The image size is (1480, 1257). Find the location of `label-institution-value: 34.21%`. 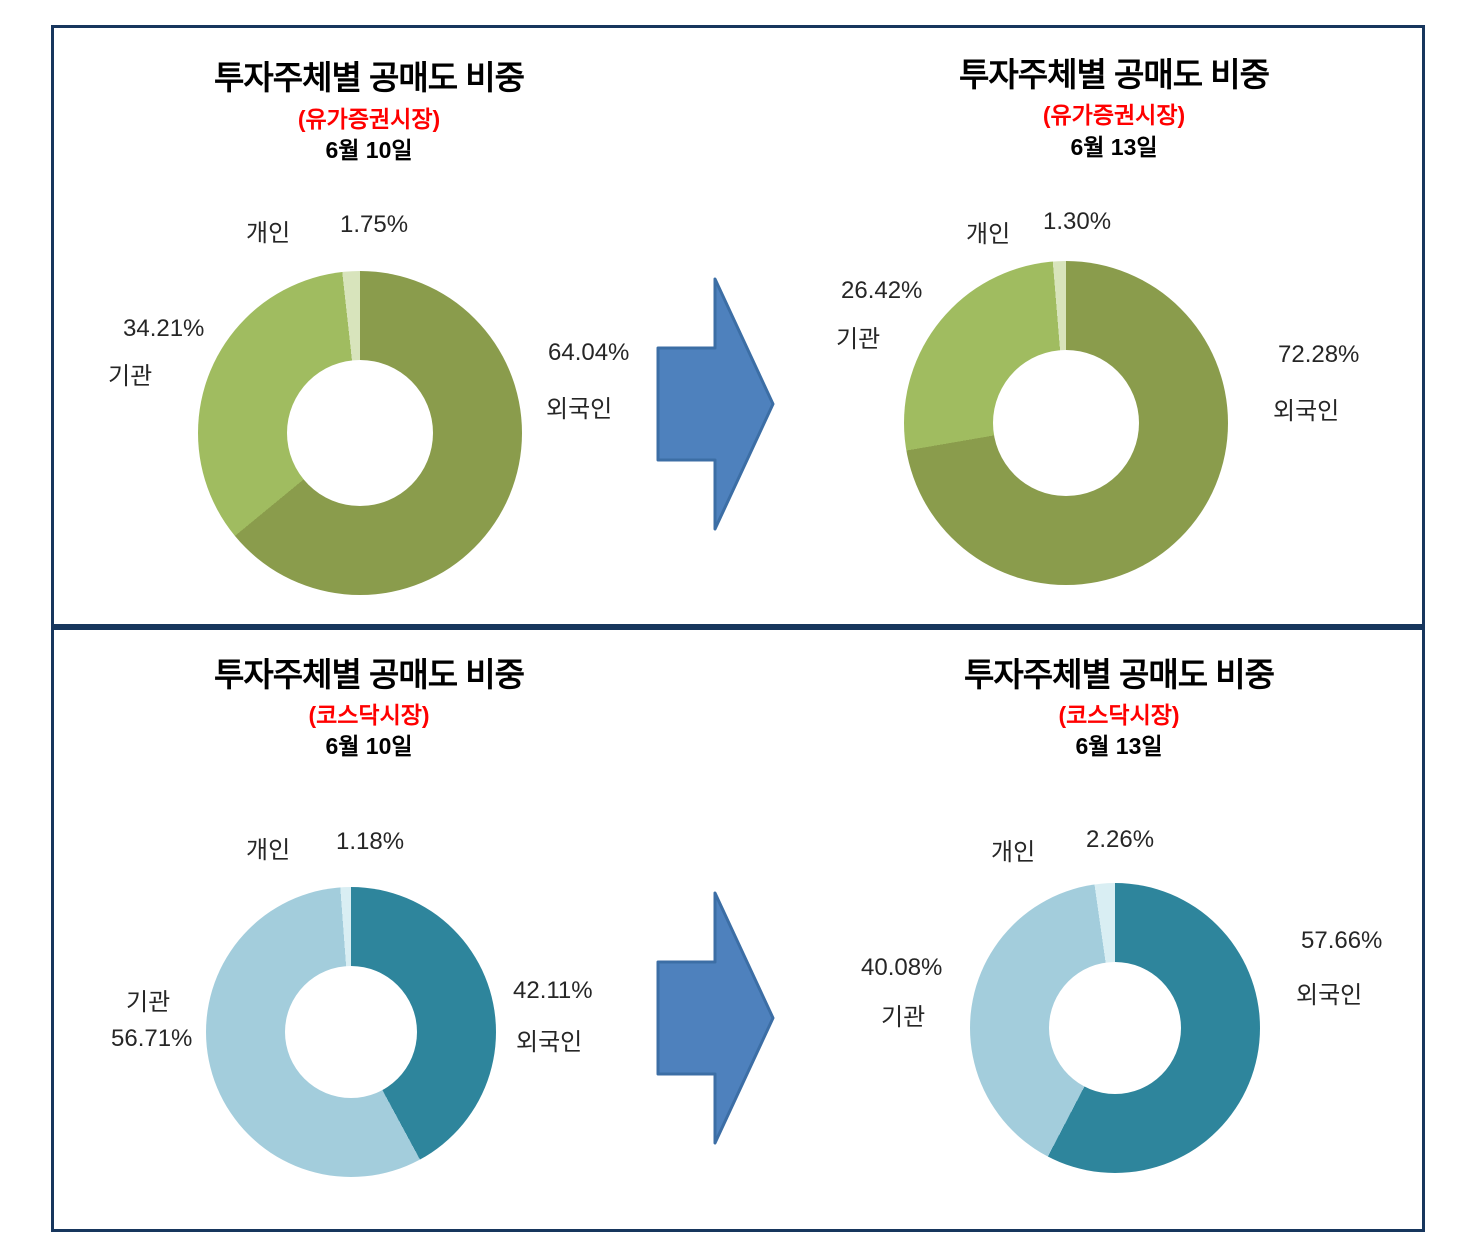

label-institution-value: 34.21% is located at coordinates (164, 328).